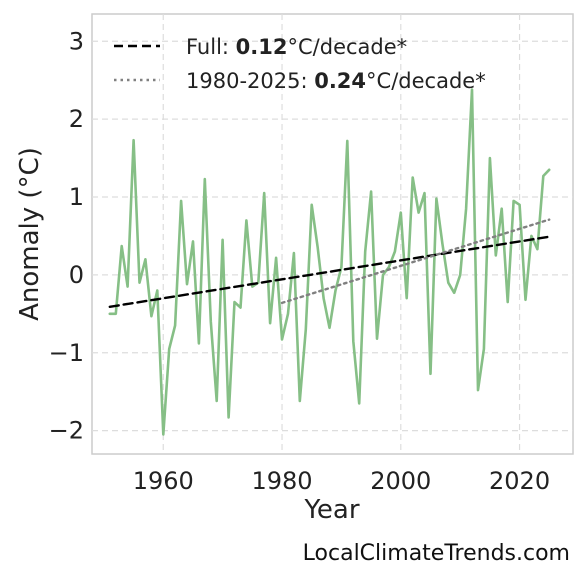 This screenshot has height=580, width=585. I want to click on y-tick-label: 1, so click(76, 197).